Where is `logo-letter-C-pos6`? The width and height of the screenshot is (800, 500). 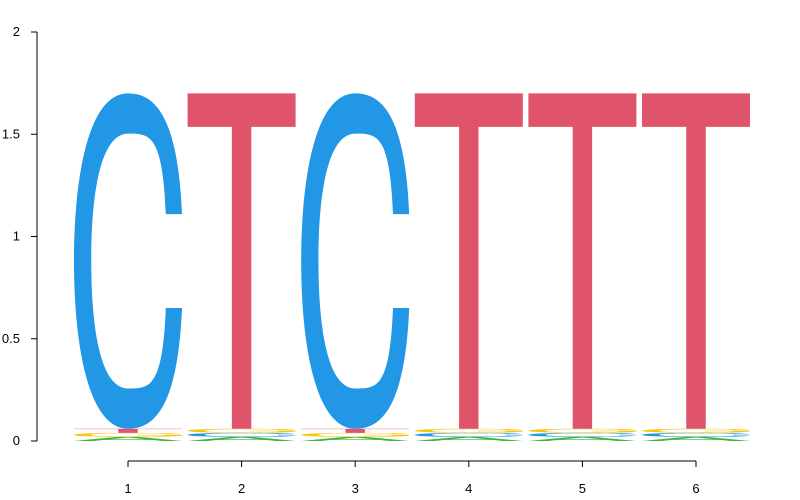
logo-letter-C-pos6 is located at coordinates (696, 434).